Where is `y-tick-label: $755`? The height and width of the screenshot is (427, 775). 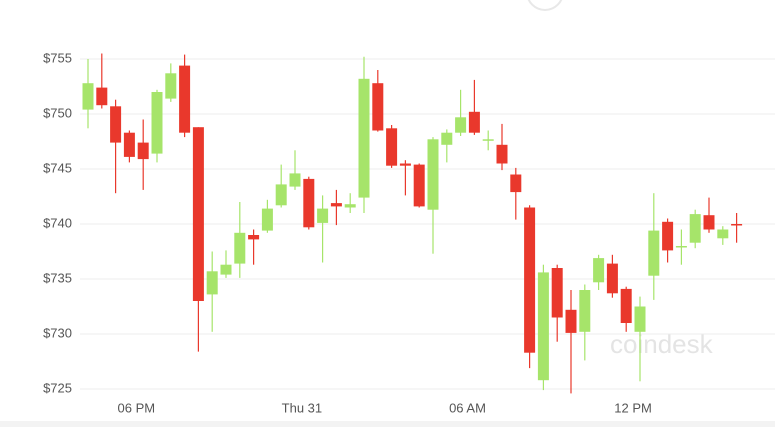 y-tick-label: $755 is located at coordinates (57, 57).